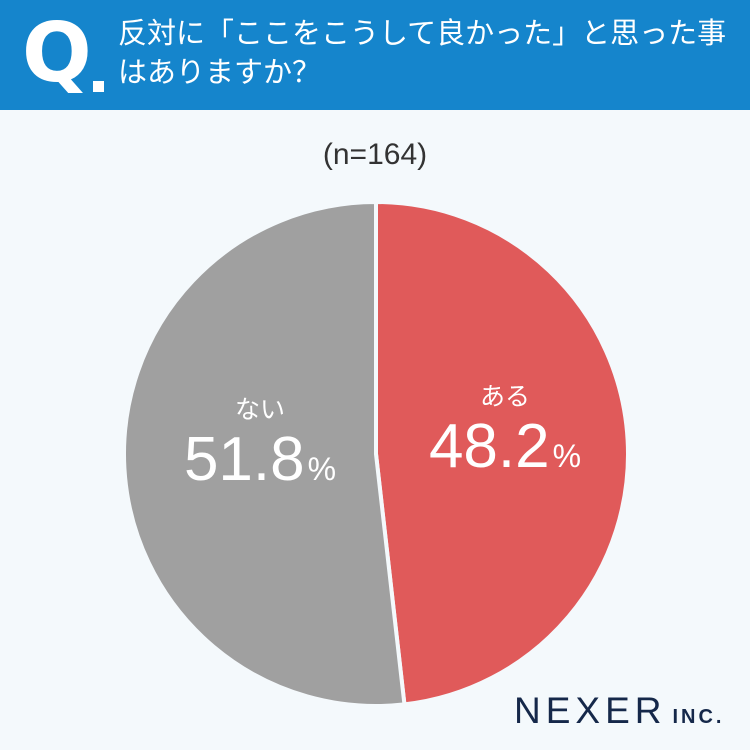  Describe the element at coordinates (375, 154) in the screenshot. I see `sample-size: (n=164)` at that location.